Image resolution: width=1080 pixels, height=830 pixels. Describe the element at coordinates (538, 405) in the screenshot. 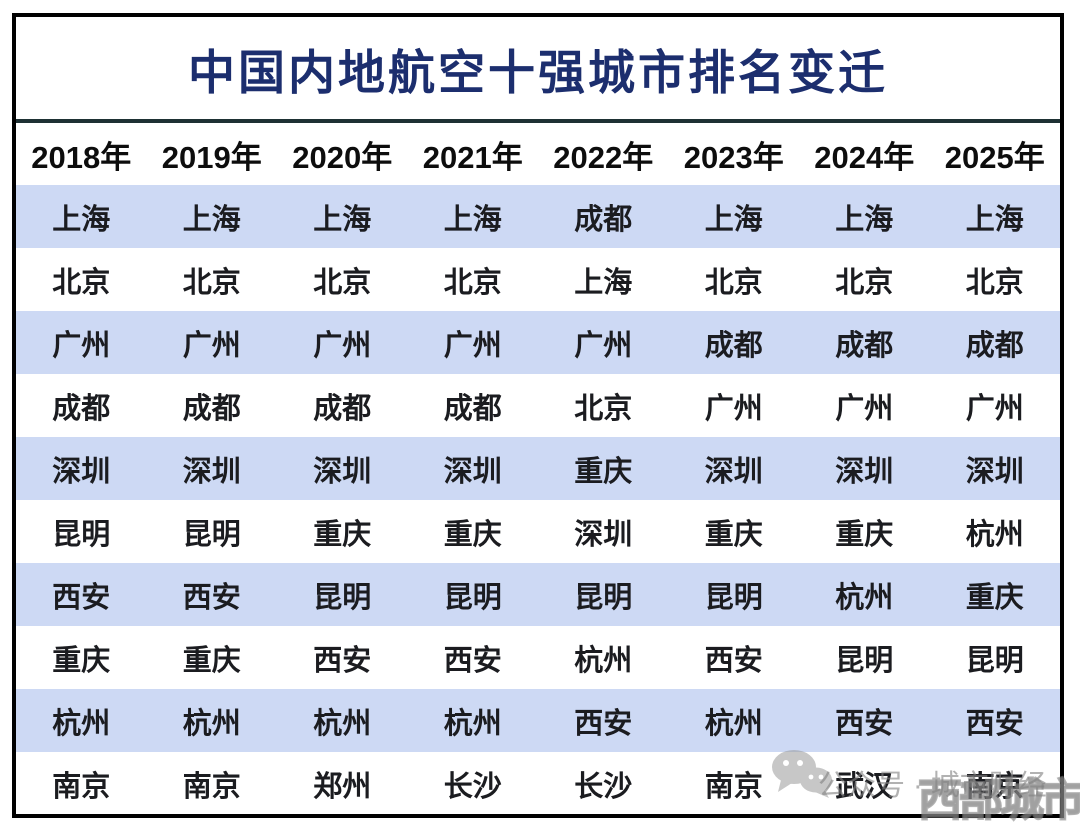

I see `rank-row-4: 成都 成都 成都 成都 北京 广州 广州 广州` at that location.